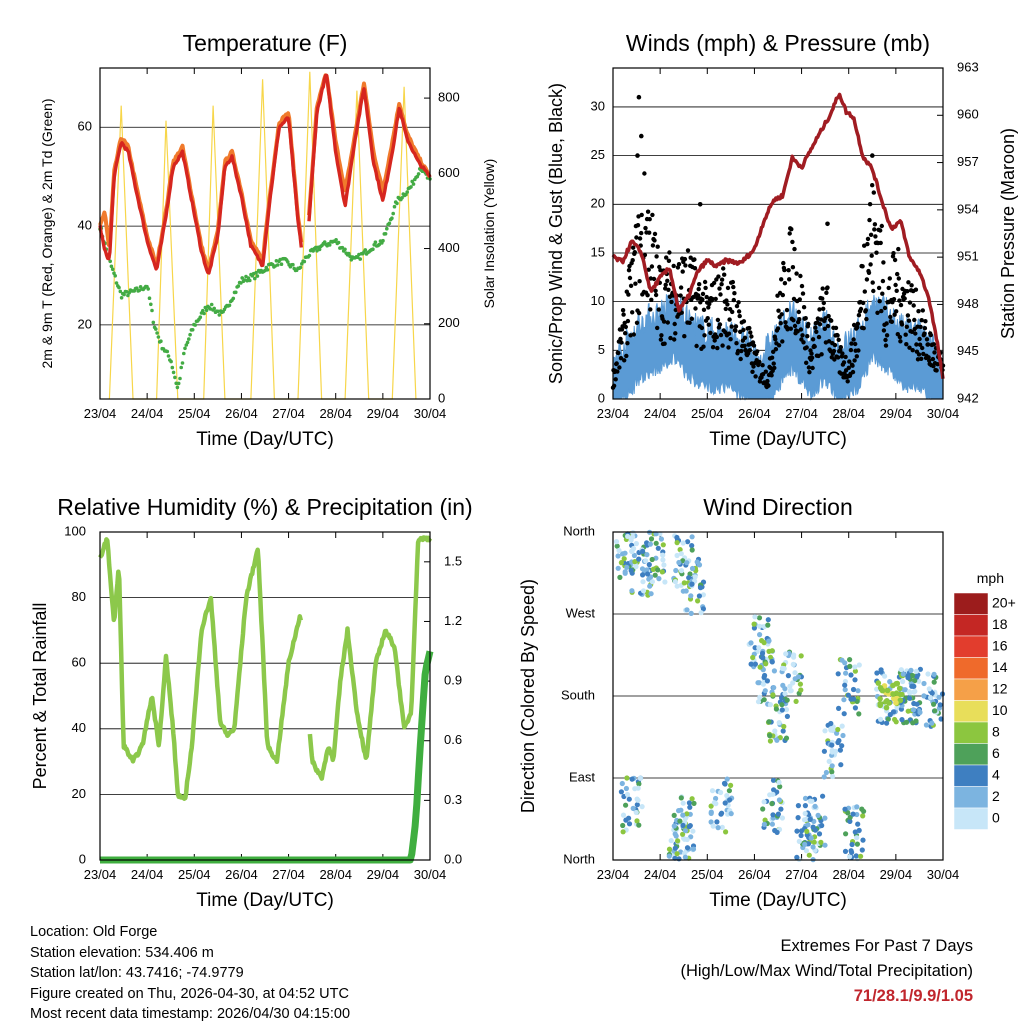  I want to click on wdir-xtick-label: 23/04, so click(613, 874).